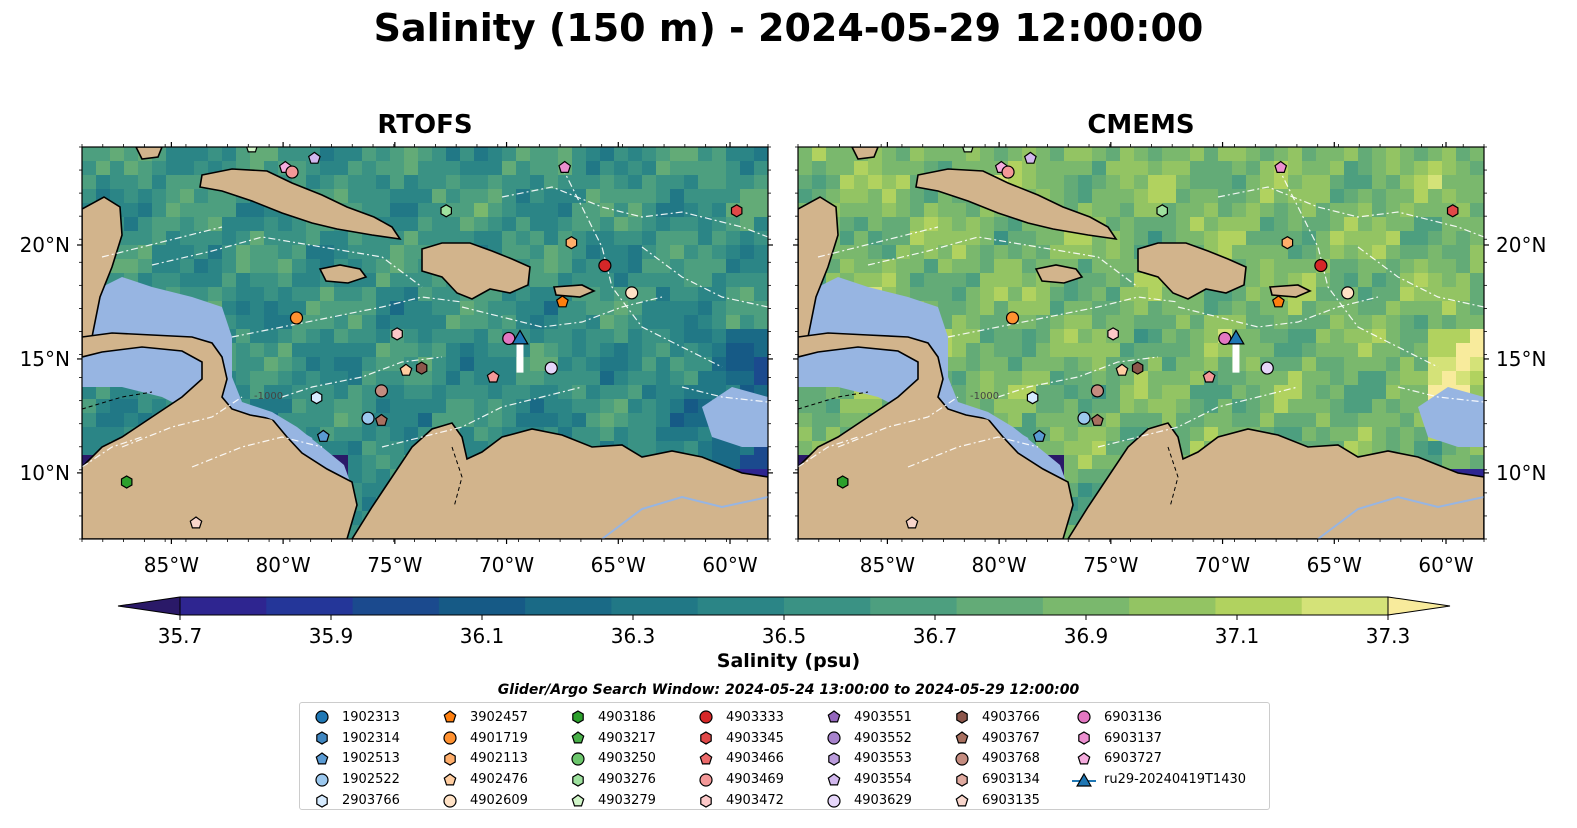 Image resolution: width=1577 pixels, height=828 pixels. What do you see at coordinates (1521, 359) in the screenshot?
I see `lat-tick-label: 15°N` at bounding box center [1521, 359].